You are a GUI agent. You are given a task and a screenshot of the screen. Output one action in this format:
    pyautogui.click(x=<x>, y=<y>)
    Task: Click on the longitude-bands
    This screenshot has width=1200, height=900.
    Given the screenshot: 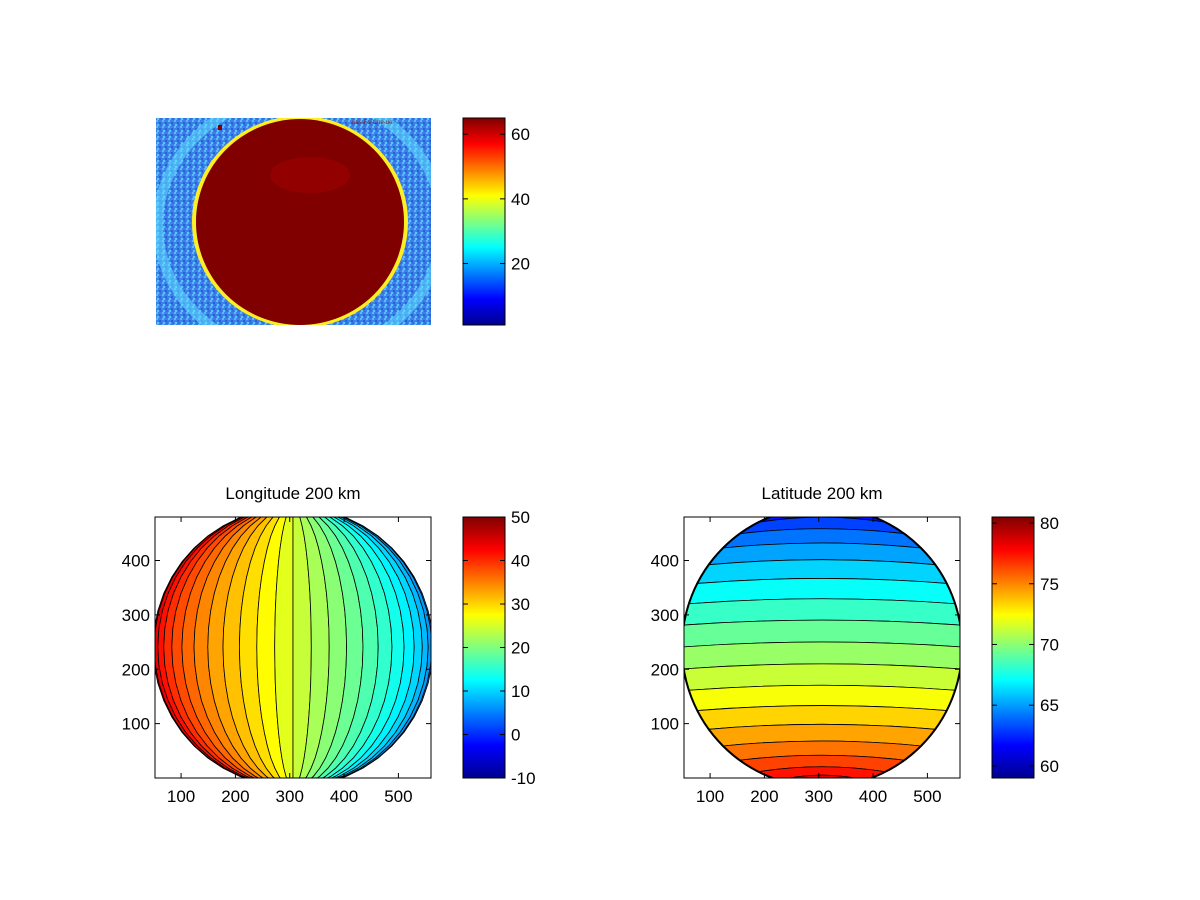 What is the action you would take?
    pyautogui.click(x=293, y=647)
    